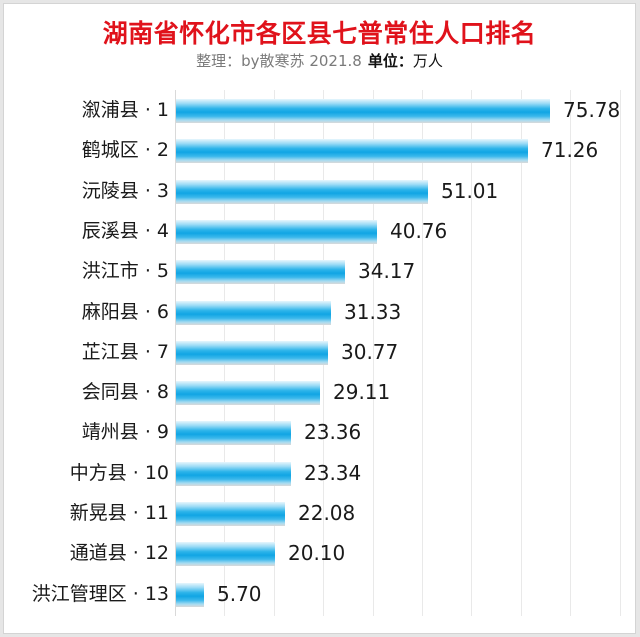  I want to click on bar-row: 芷江县 · 7 30.77, so click(351, 352).